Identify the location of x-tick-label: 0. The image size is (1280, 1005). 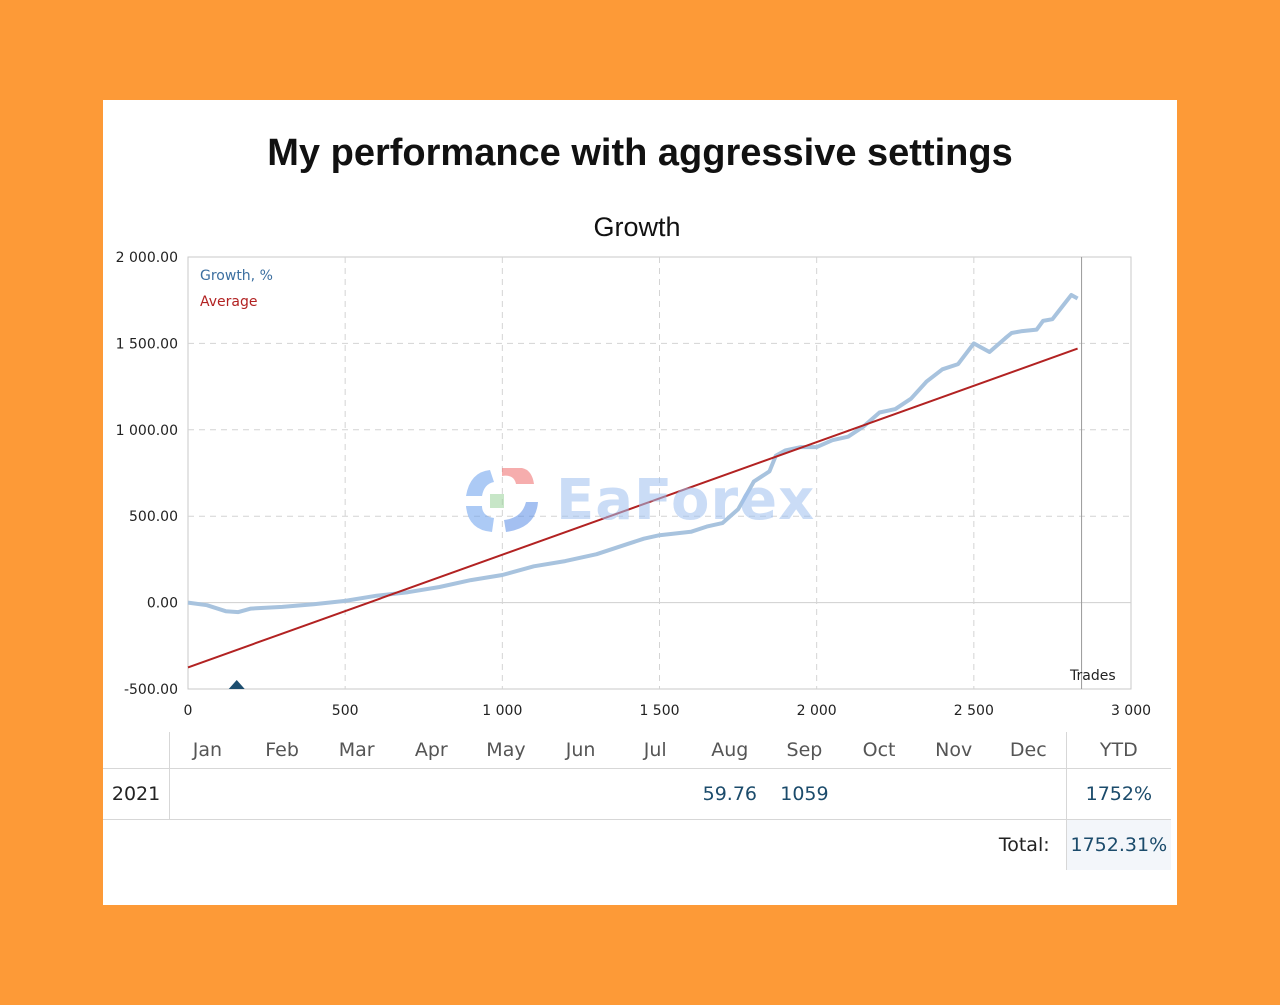
(188, 711).